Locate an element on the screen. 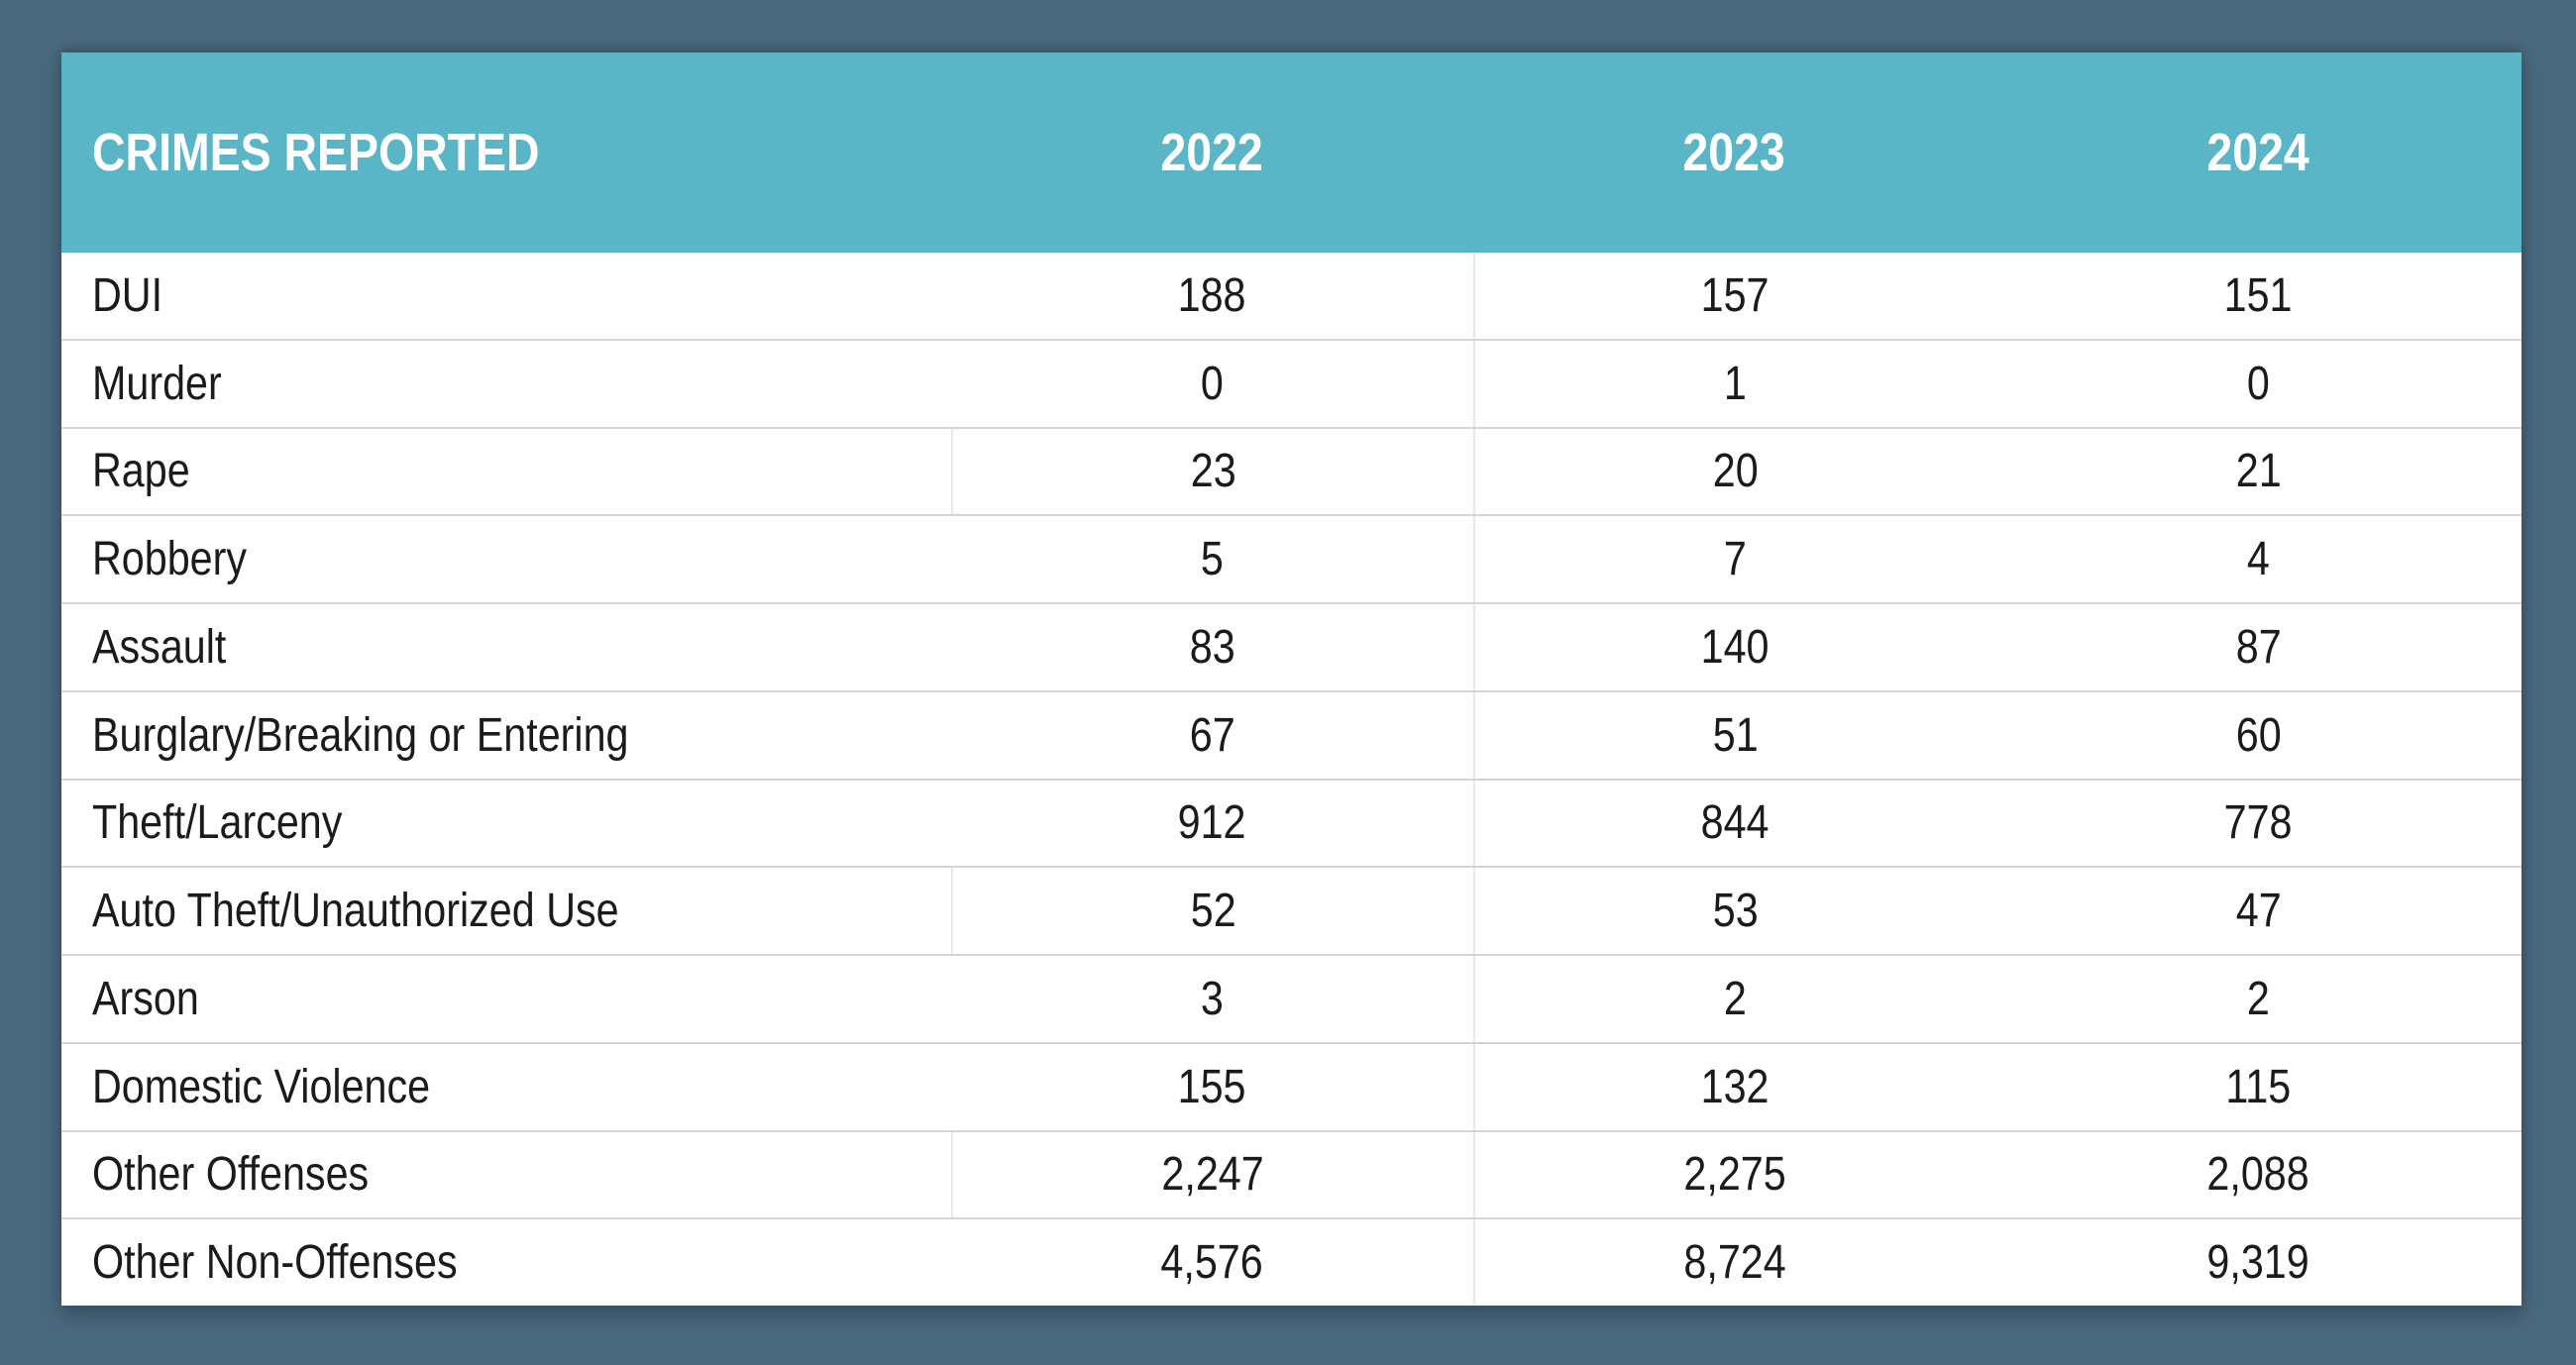 The image size is (2576, 1365). year-column-header-2022-label: 2022 is located at coordinates (1212, 152).